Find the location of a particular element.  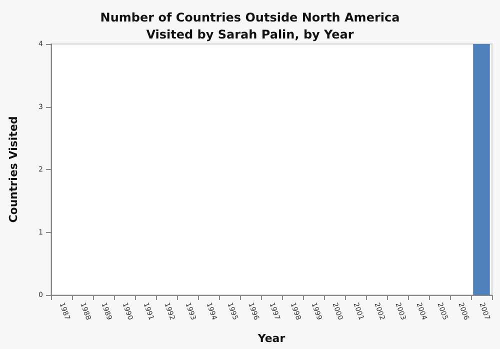

x-axis-title: Year is located at coordinates (271, 338).